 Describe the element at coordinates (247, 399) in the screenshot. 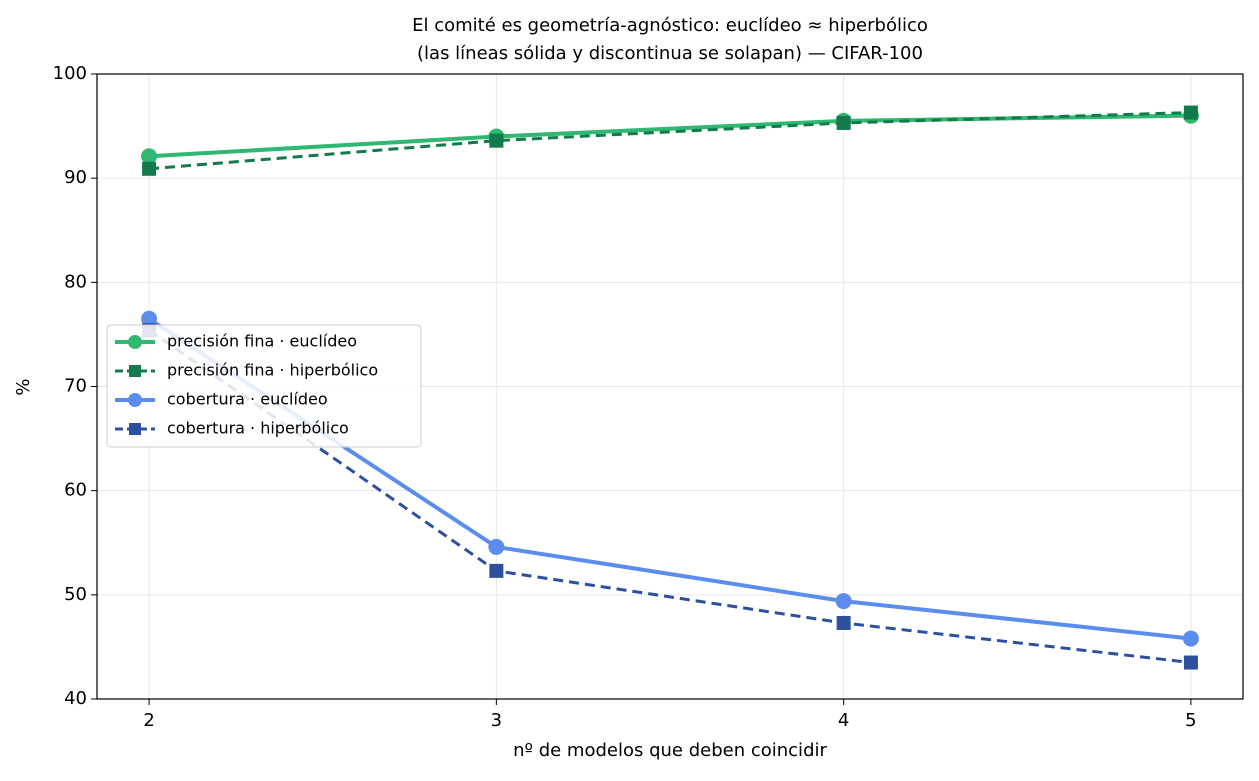

I see `legend-label: cobertura · euclídeo` at that location.